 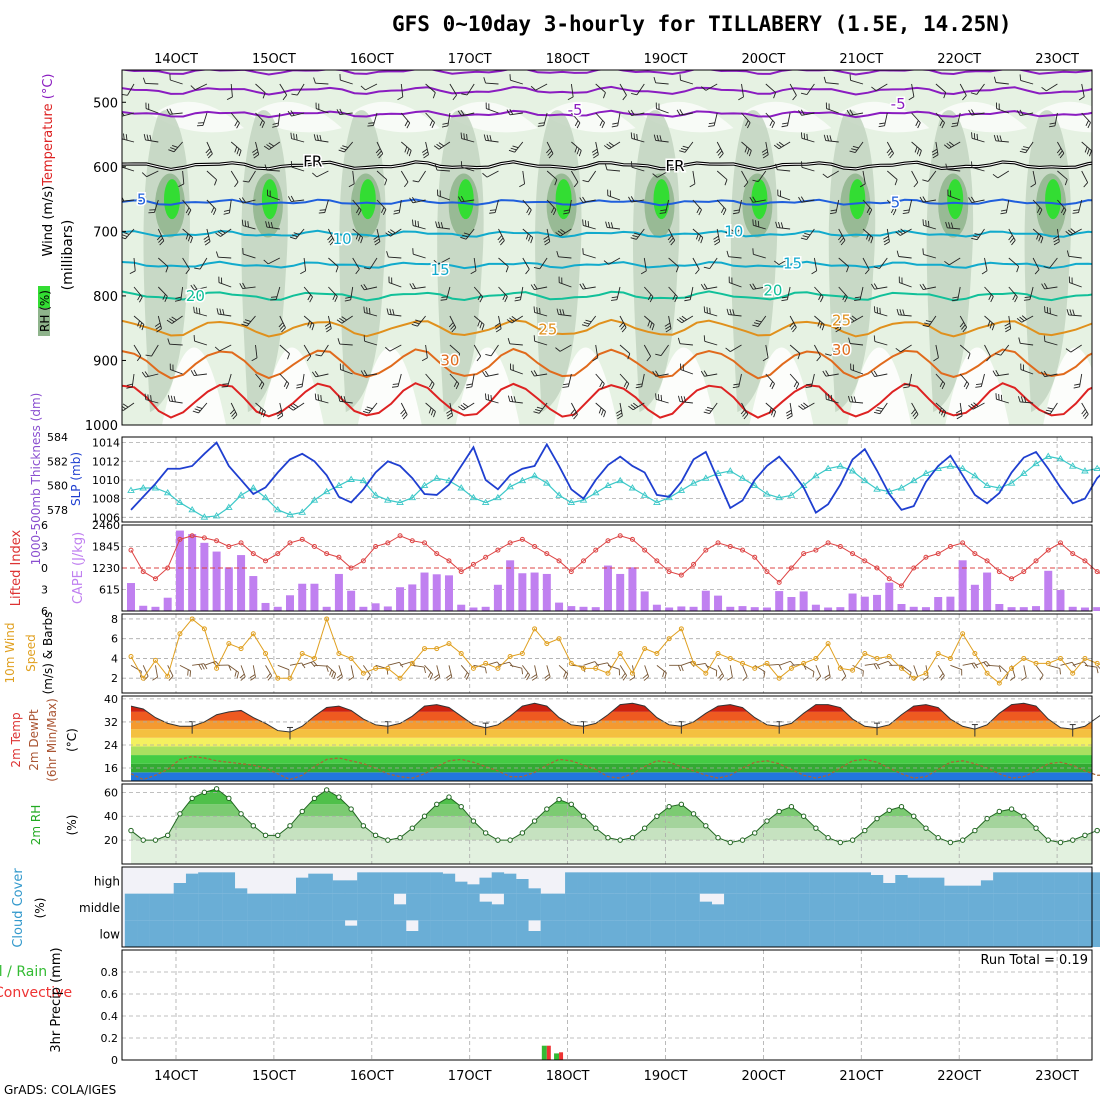 I want to click on precip-frame, so click(x=607, y=1005).